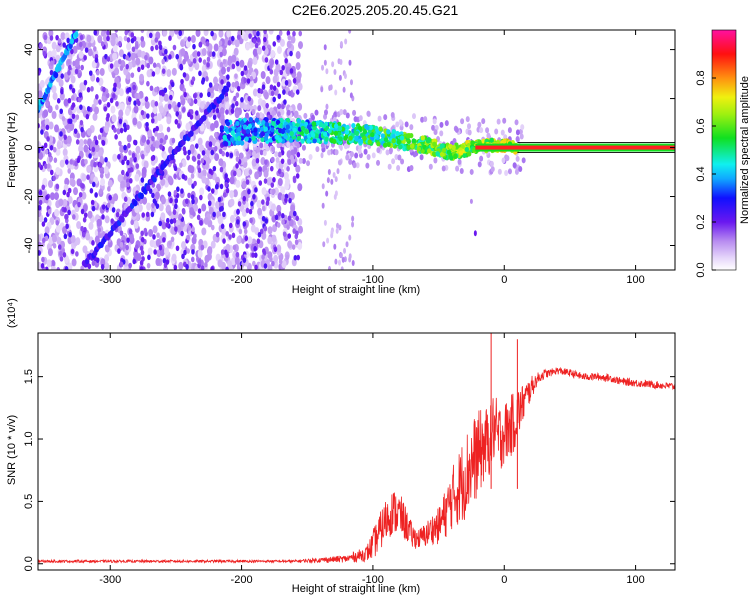  I want to click on snr-y-tick-label: 0.5, so click(29, 501).